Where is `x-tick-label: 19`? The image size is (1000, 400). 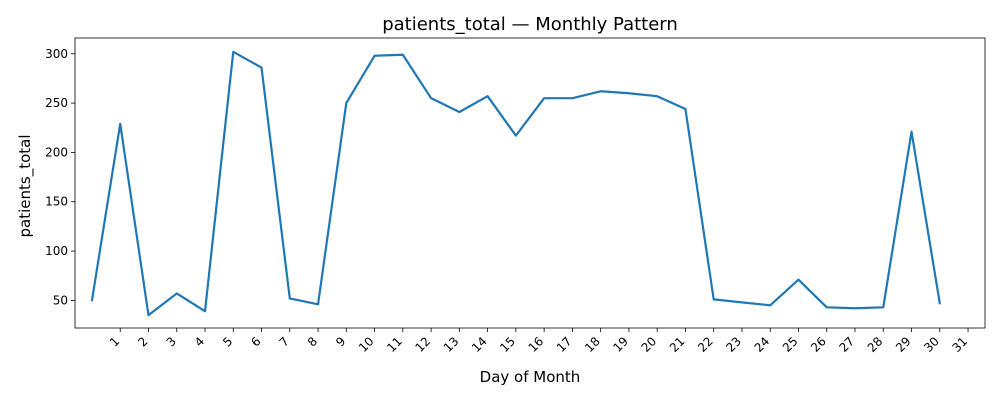
x-tick-label: 19 is located at coordinates (620, 344).